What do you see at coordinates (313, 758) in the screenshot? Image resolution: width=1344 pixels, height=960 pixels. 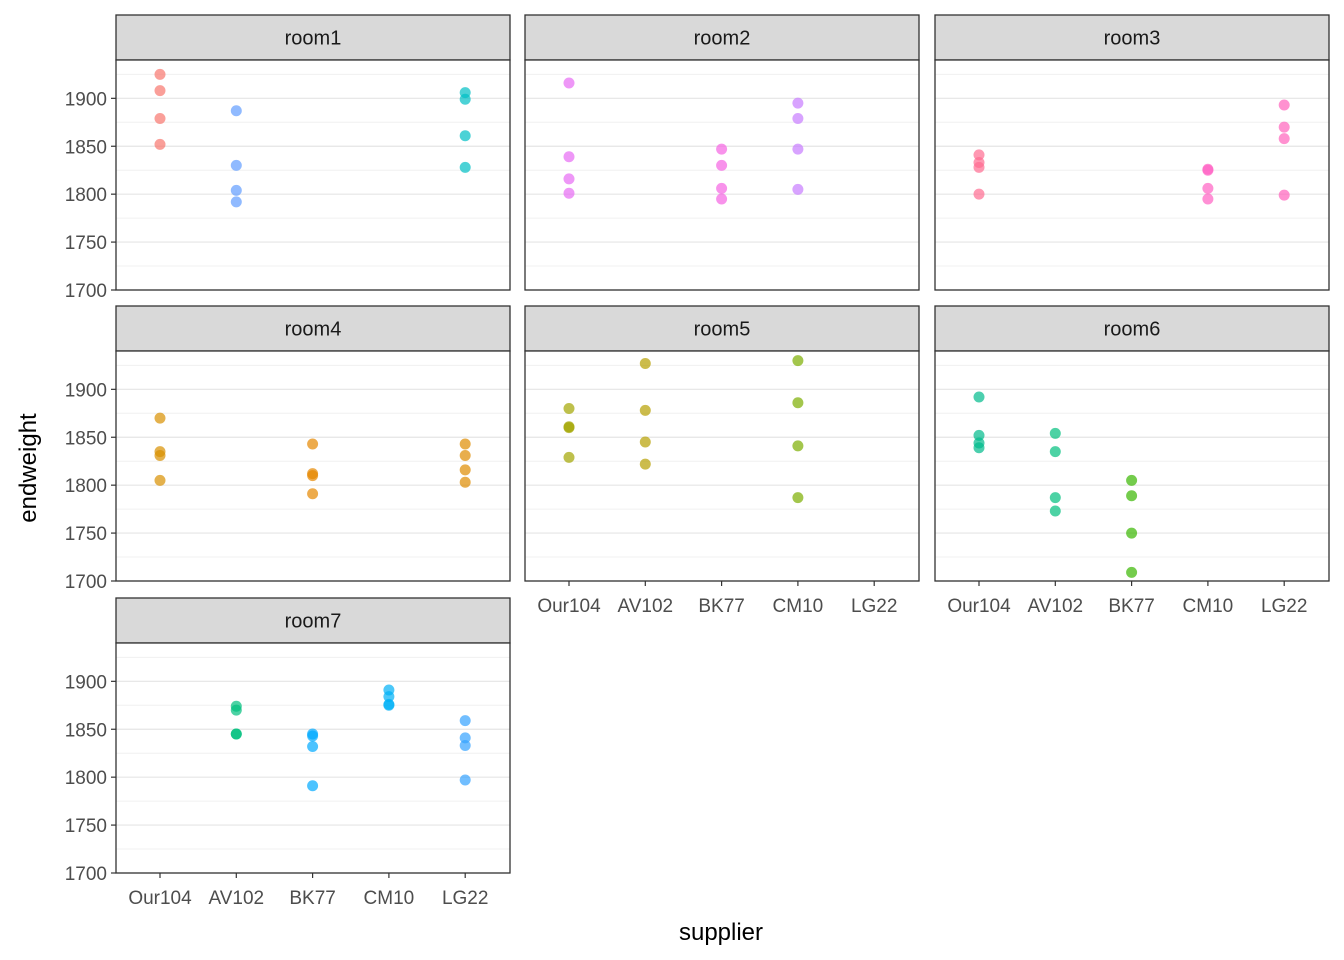 I see `plot-panel-room7` at bounding box center [313, 758].